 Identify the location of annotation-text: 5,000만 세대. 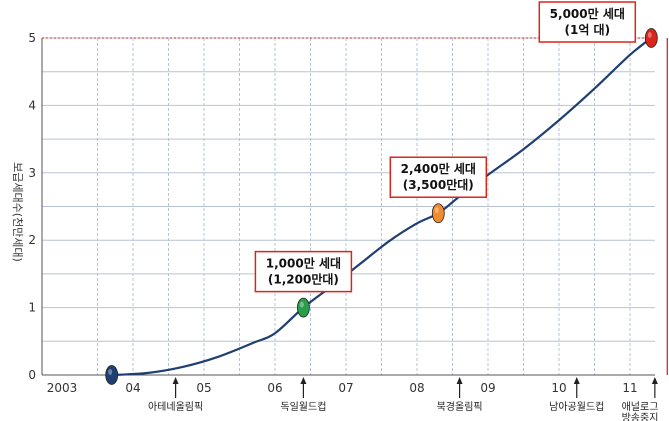
(587, 13).